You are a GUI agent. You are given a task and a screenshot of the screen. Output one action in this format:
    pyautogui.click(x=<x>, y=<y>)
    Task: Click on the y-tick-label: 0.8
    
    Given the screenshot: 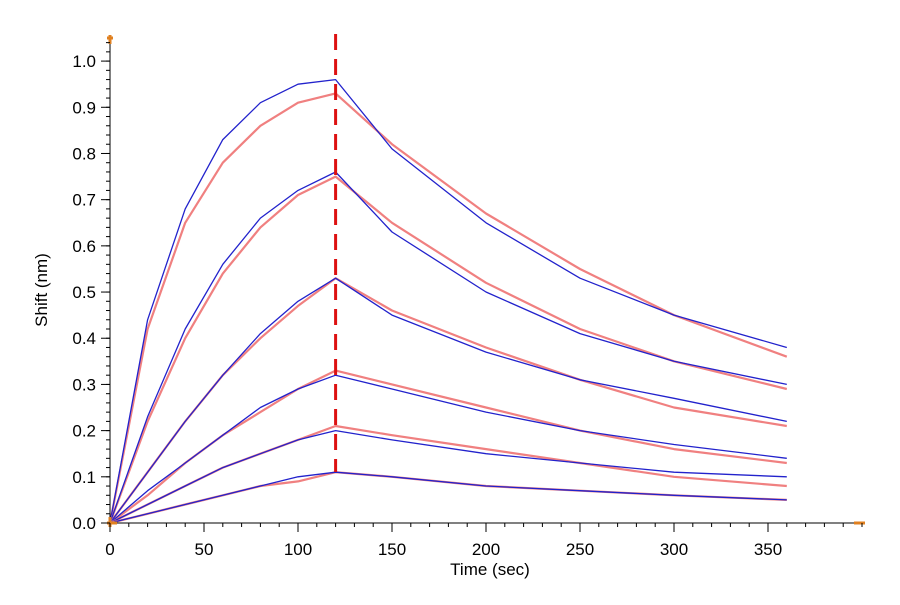 What is the action you would take?
    pyautogui.click(x=84, y=153)
    